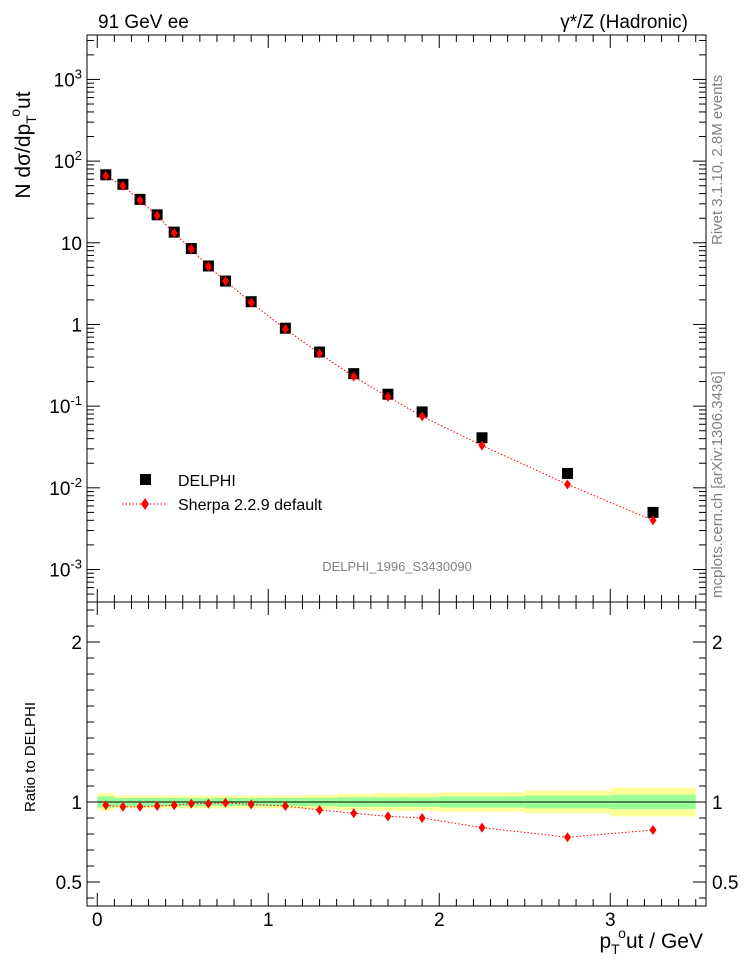  What do you see at coordinates (65, 405) in the screenshot?
I see `y-tick-label: 10⁻¹` at bounding box center [65, 405].